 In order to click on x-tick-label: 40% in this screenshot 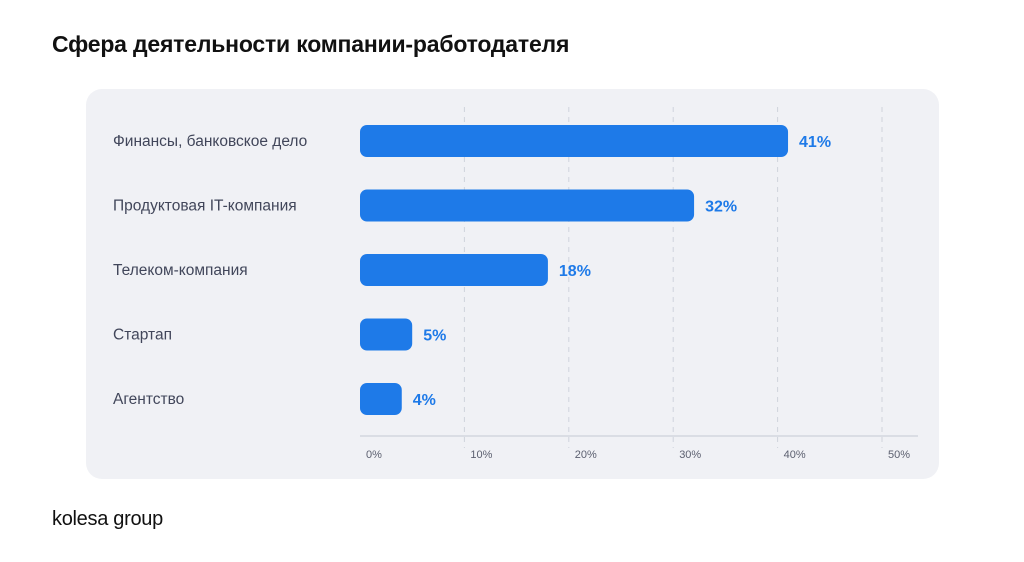, I will do `click(795, 455)`.